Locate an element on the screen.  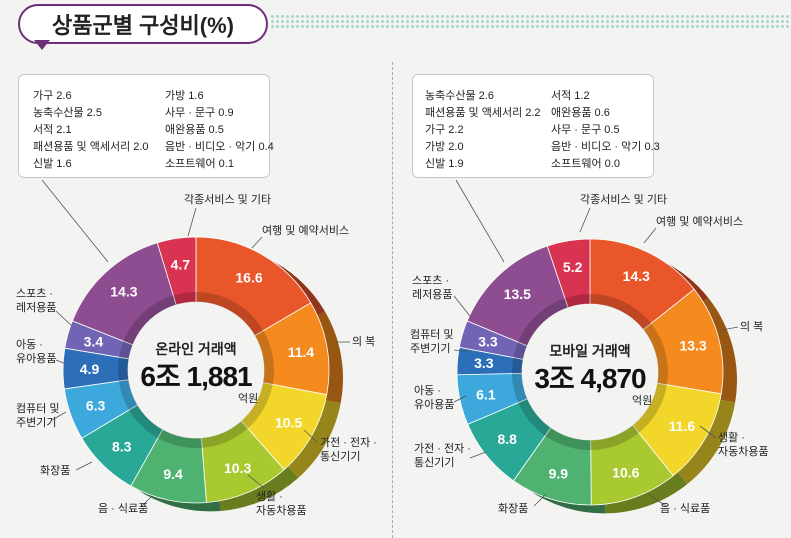
online-center-unit: 억원 is located at coordinates (248, 398).